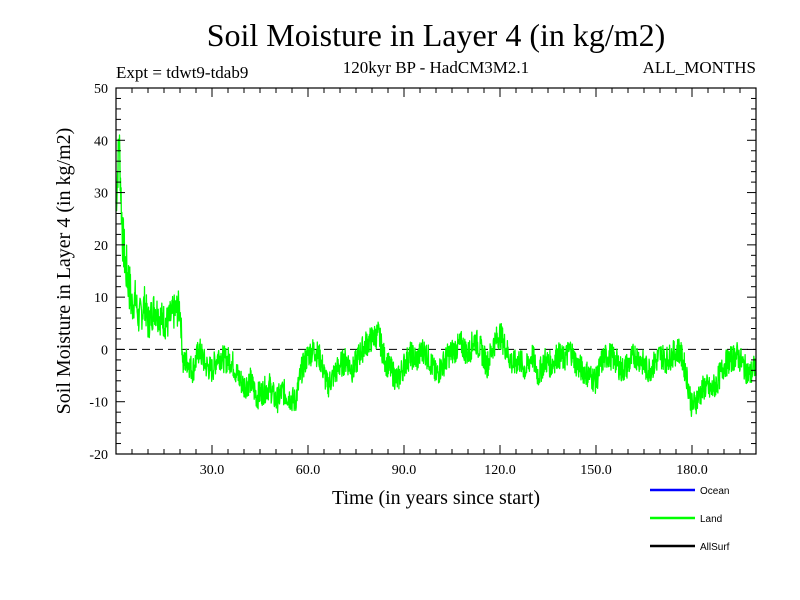  What do you see at coordinates (101, 194) in the screenshot?
I see `y-tick-label: 30` at bounding box center [101, 194].